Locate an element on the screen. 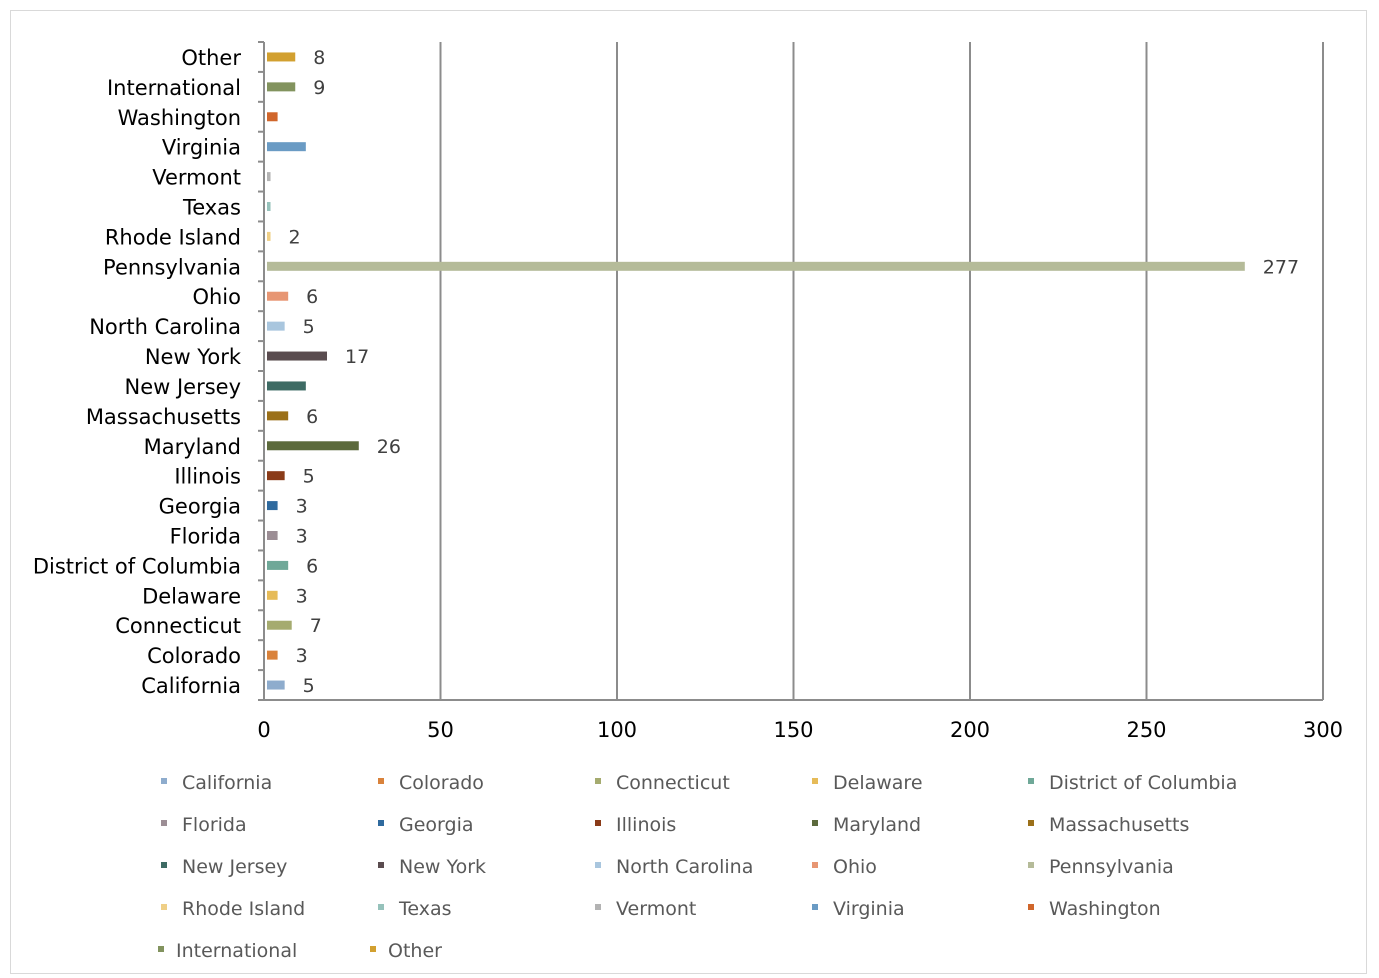 The image size is (1379, 978). category-label-georgia: Georgia is located at coordinates (200, 507).